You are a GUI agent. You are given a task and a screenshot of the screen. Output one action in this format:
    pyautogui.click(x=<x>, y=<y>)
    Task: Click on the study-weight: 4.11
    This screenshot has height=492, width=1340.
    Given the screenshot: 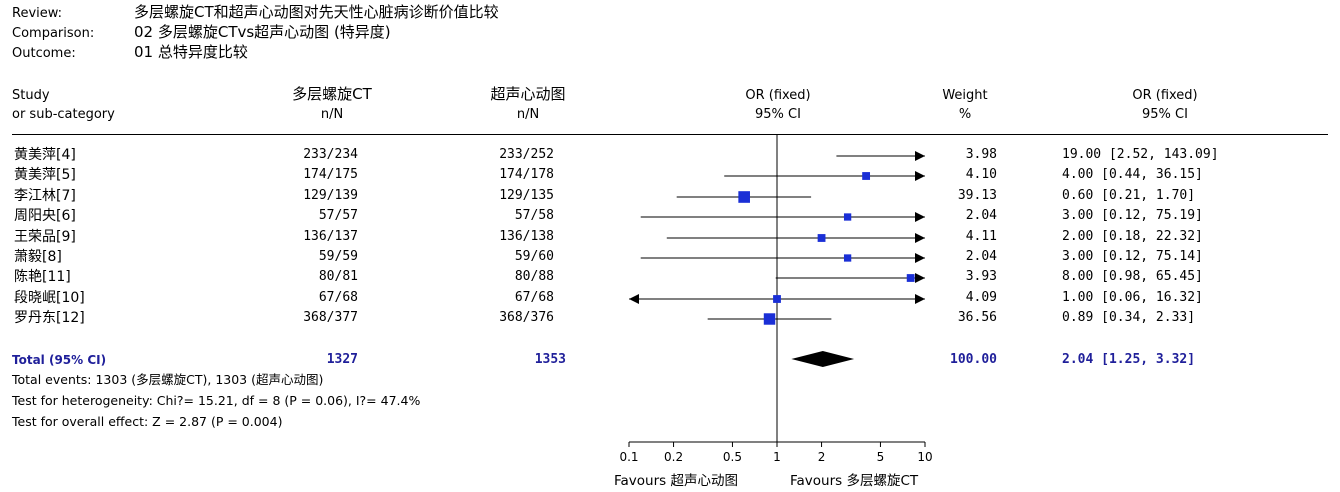 What is the action you would take?
    pyautogui.click(x=981, y=236)
    